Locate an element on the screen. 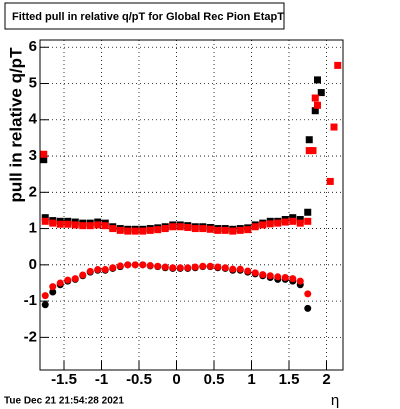 The image size is (400, 409). x-tick-label: 2 is located at coordinates (326, 379).